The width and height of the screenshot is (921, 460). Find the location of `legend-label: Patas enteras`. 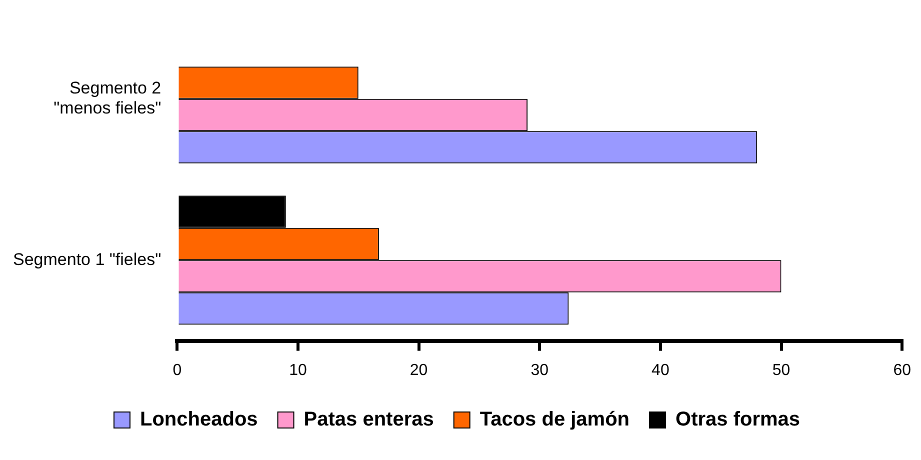

legend-label: Patas enteras is located at coordinates (369, 419).